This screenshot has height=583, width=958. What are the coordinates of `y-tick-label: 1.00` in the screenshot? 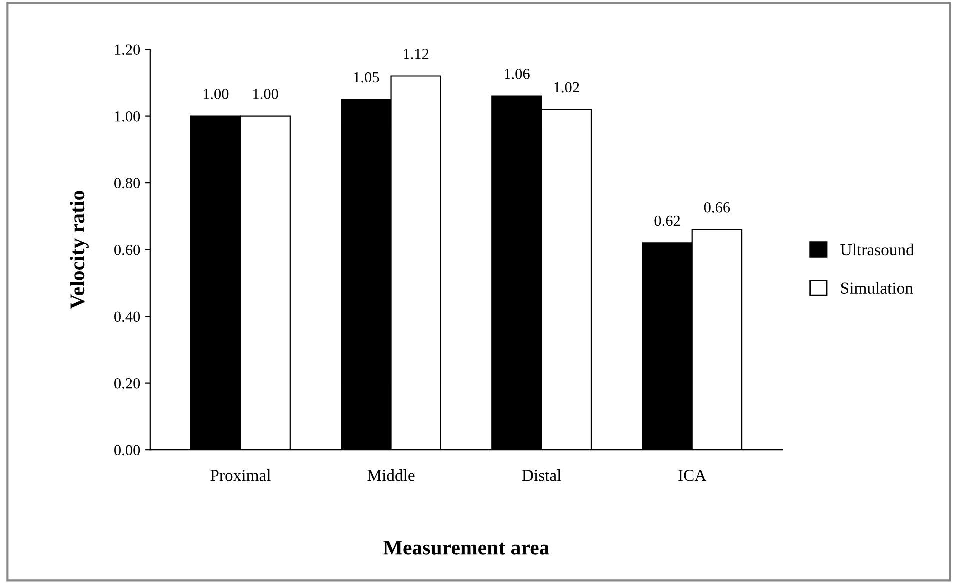 It's located at (127, 116).